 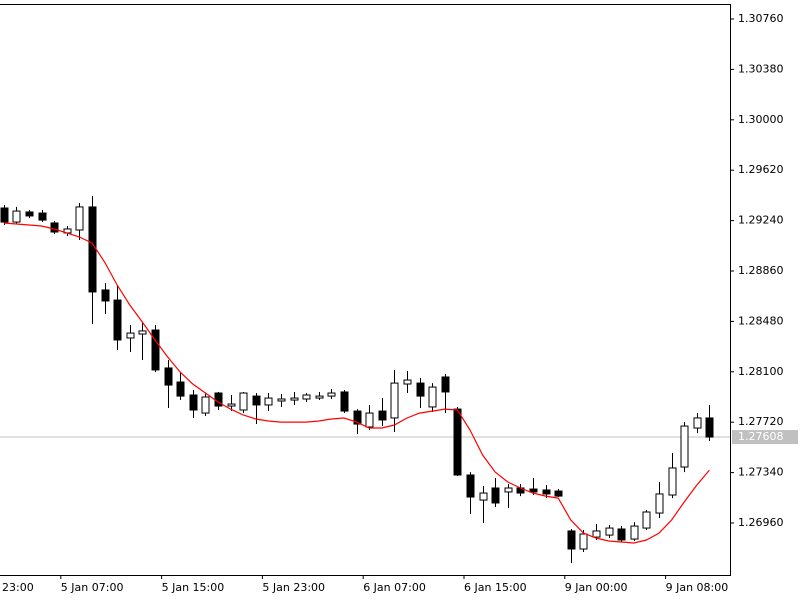 I want to click on x-tick-label: 5 Jan 07:00, so click(x=92, y=587).